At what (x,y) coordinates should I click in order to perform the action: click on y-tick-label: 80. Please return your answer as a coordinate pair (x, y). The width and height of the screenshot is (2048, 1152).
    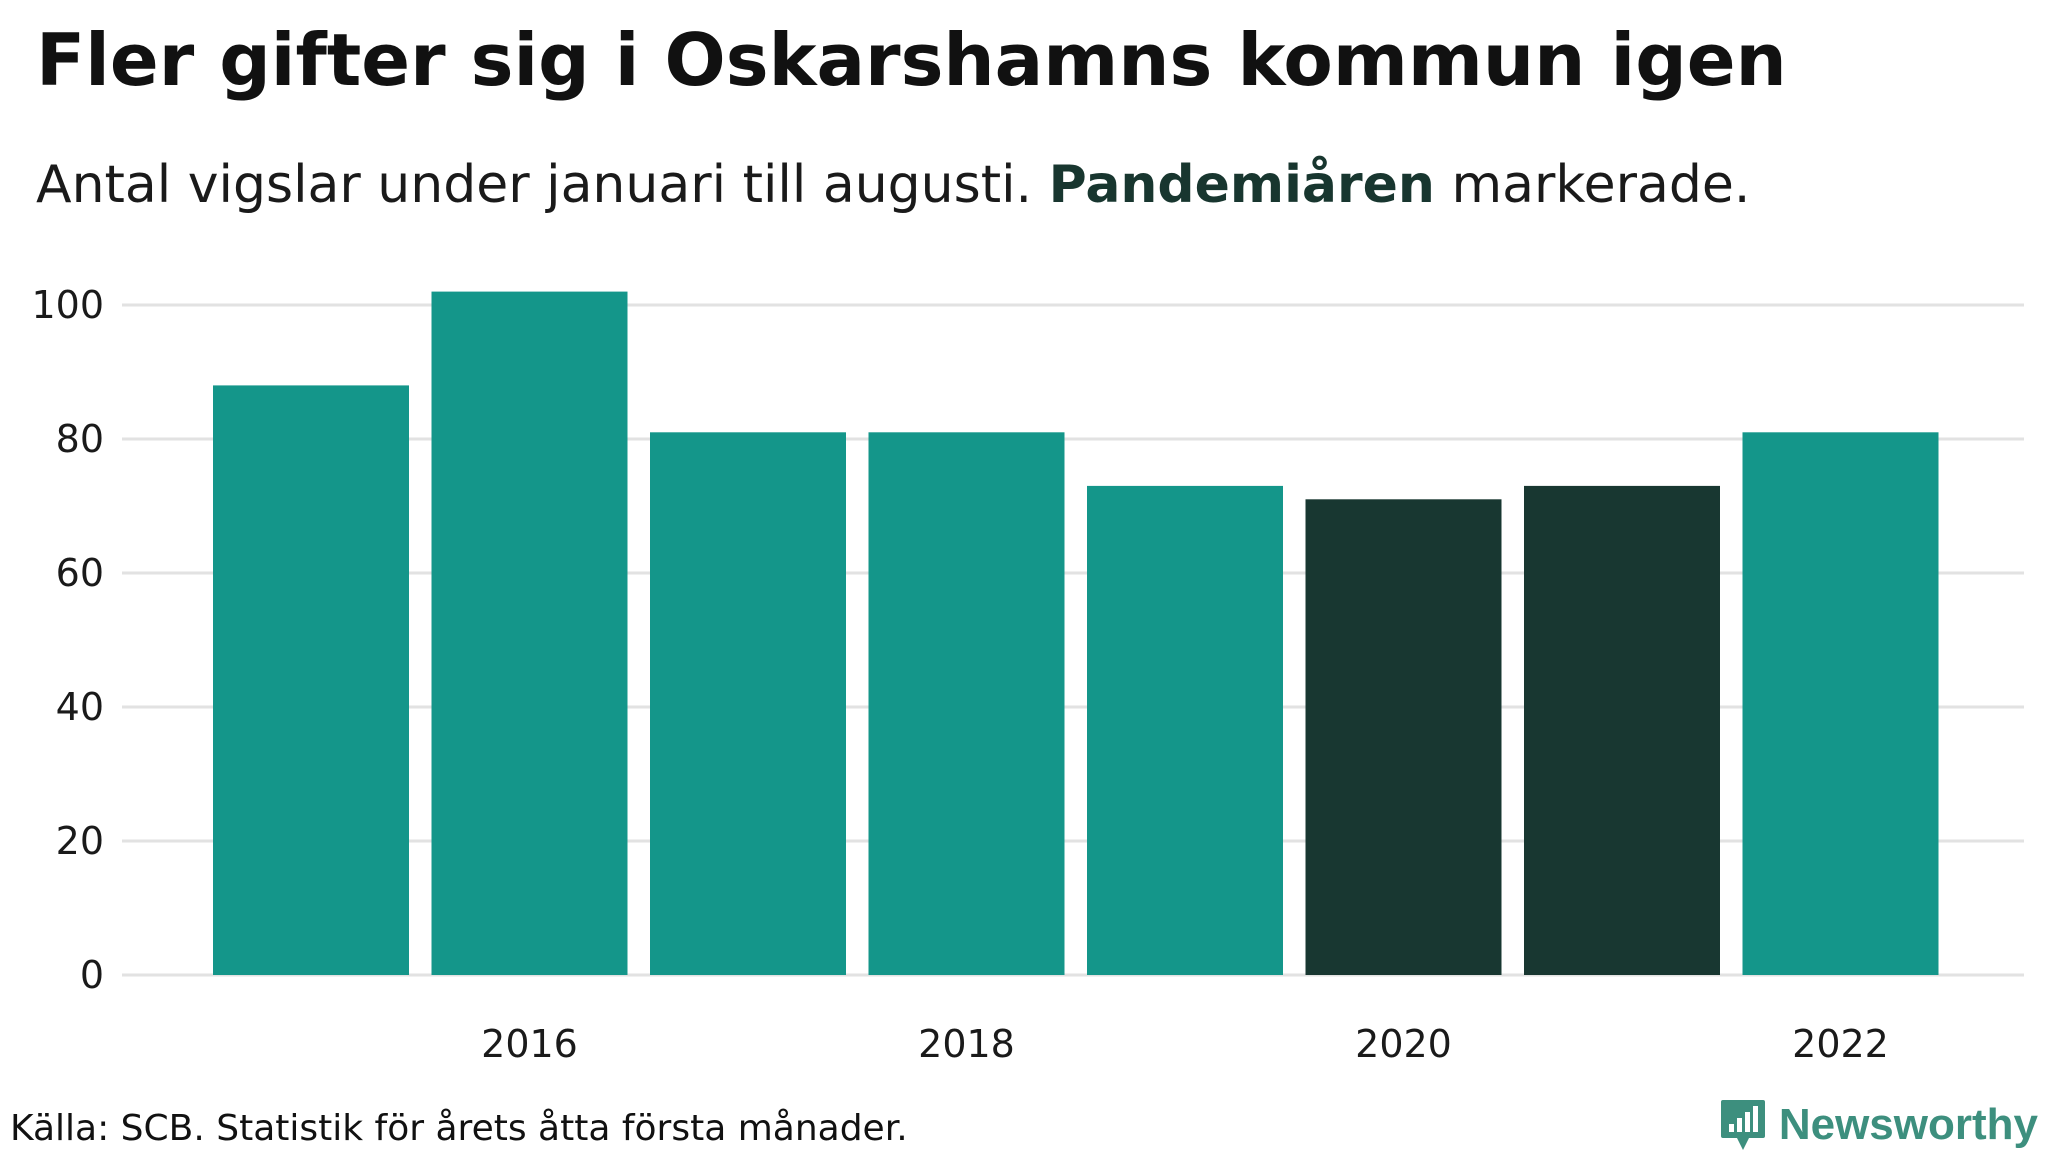
    Looking at the image, I should click on (80, 439).